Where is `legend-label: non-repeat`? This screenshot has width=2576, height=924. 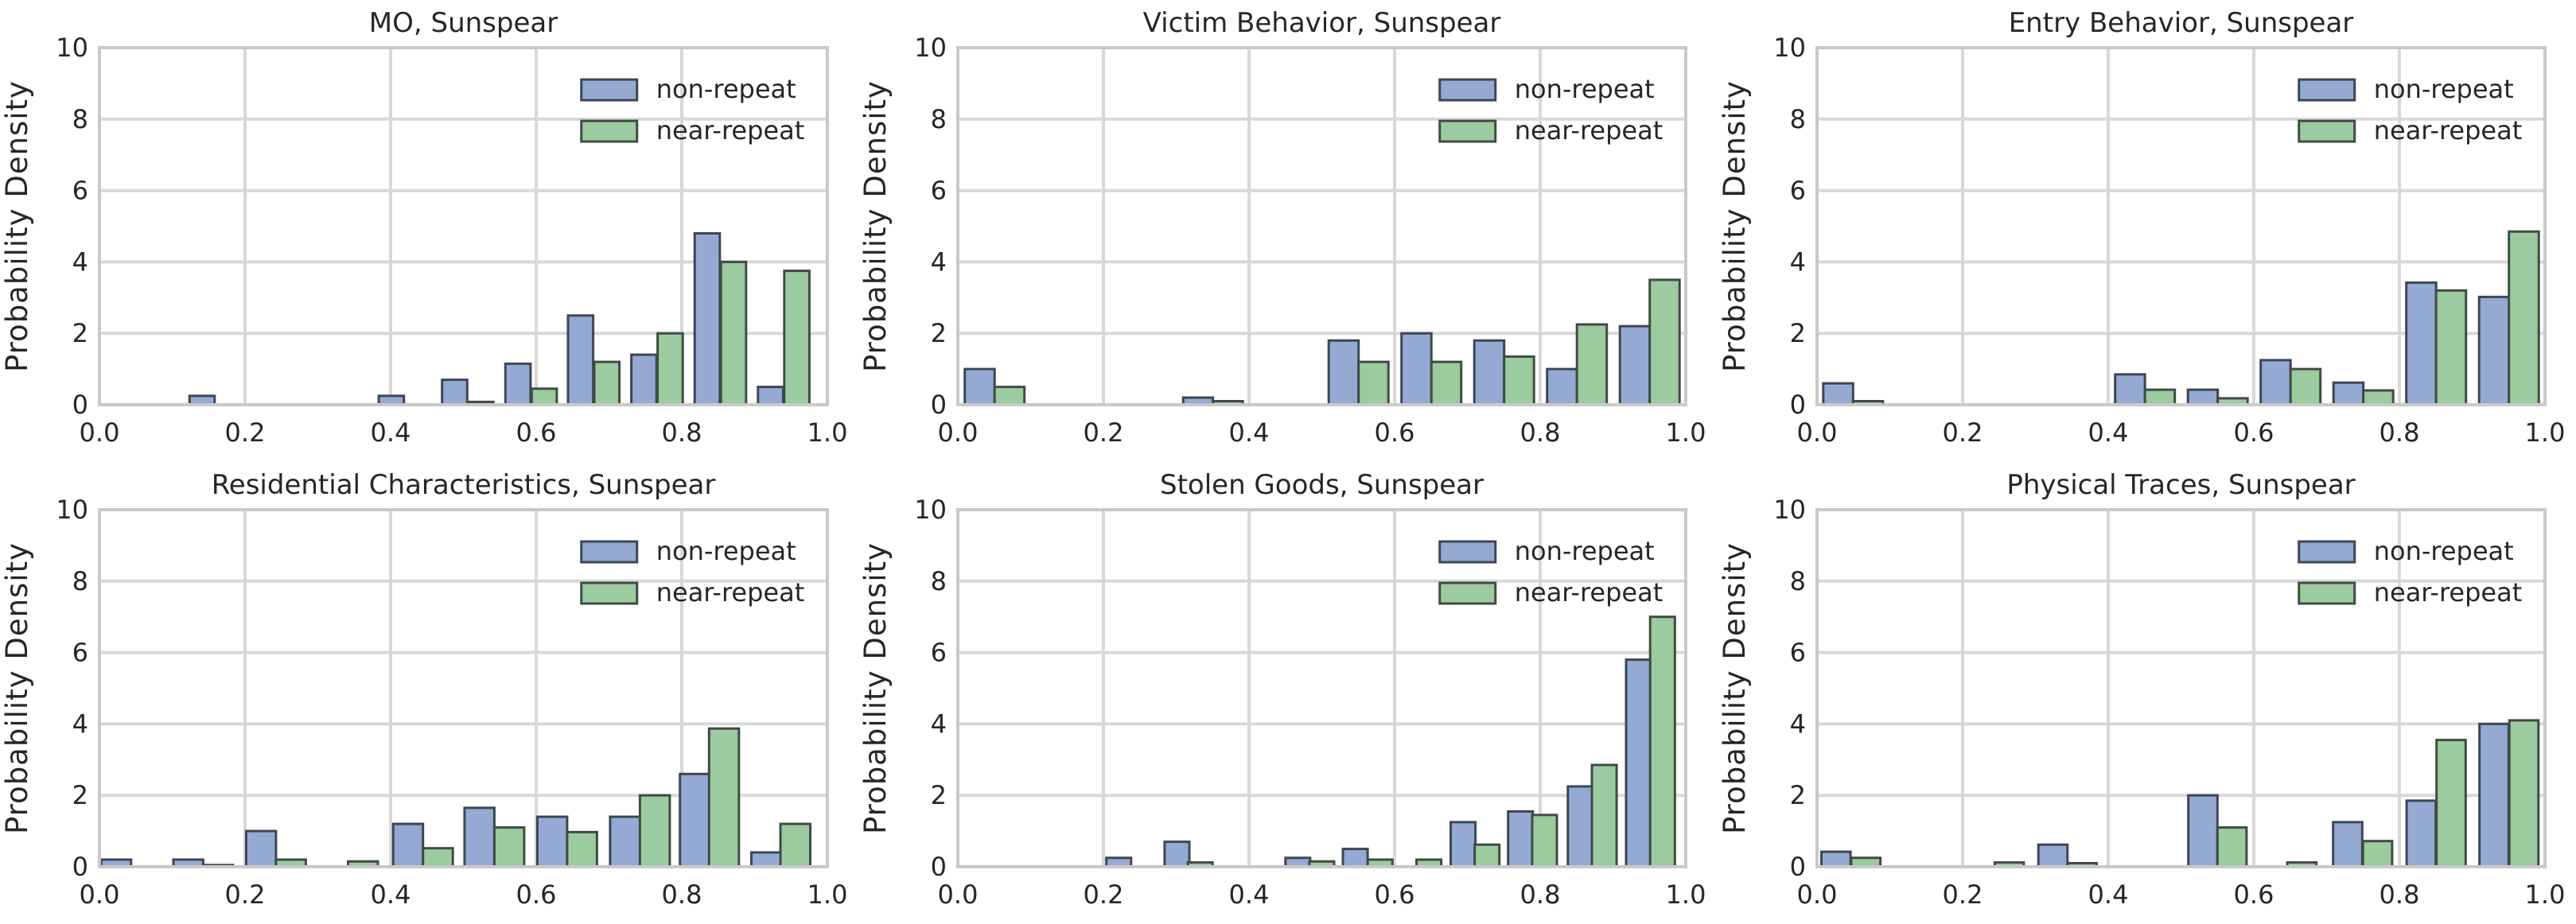
legend-label: non-repeat is located at coordinates (726, 551).